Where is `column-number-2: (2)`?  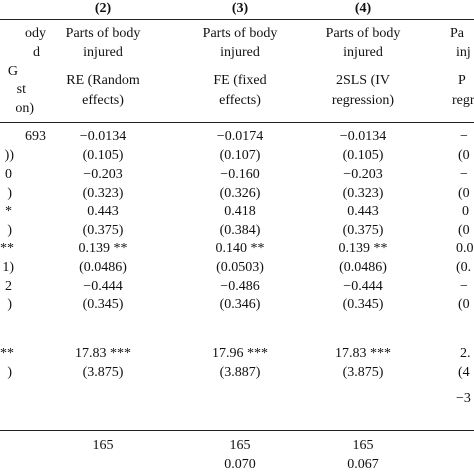
column-number-2: (2) is located at coordinates (103, 8).